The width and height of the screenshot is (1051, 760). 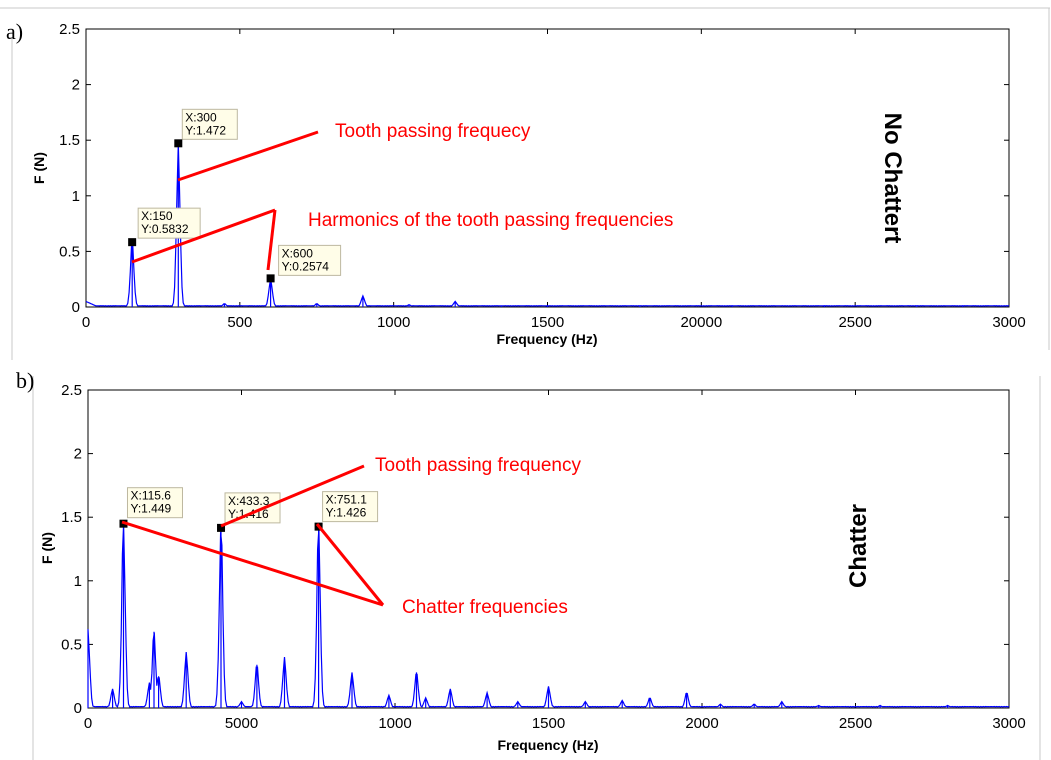 What do you see at coordinates (892, 178) in the screenshot?
I see `panel-a-side-label: No Chattert` at bounding box center [892, 178].